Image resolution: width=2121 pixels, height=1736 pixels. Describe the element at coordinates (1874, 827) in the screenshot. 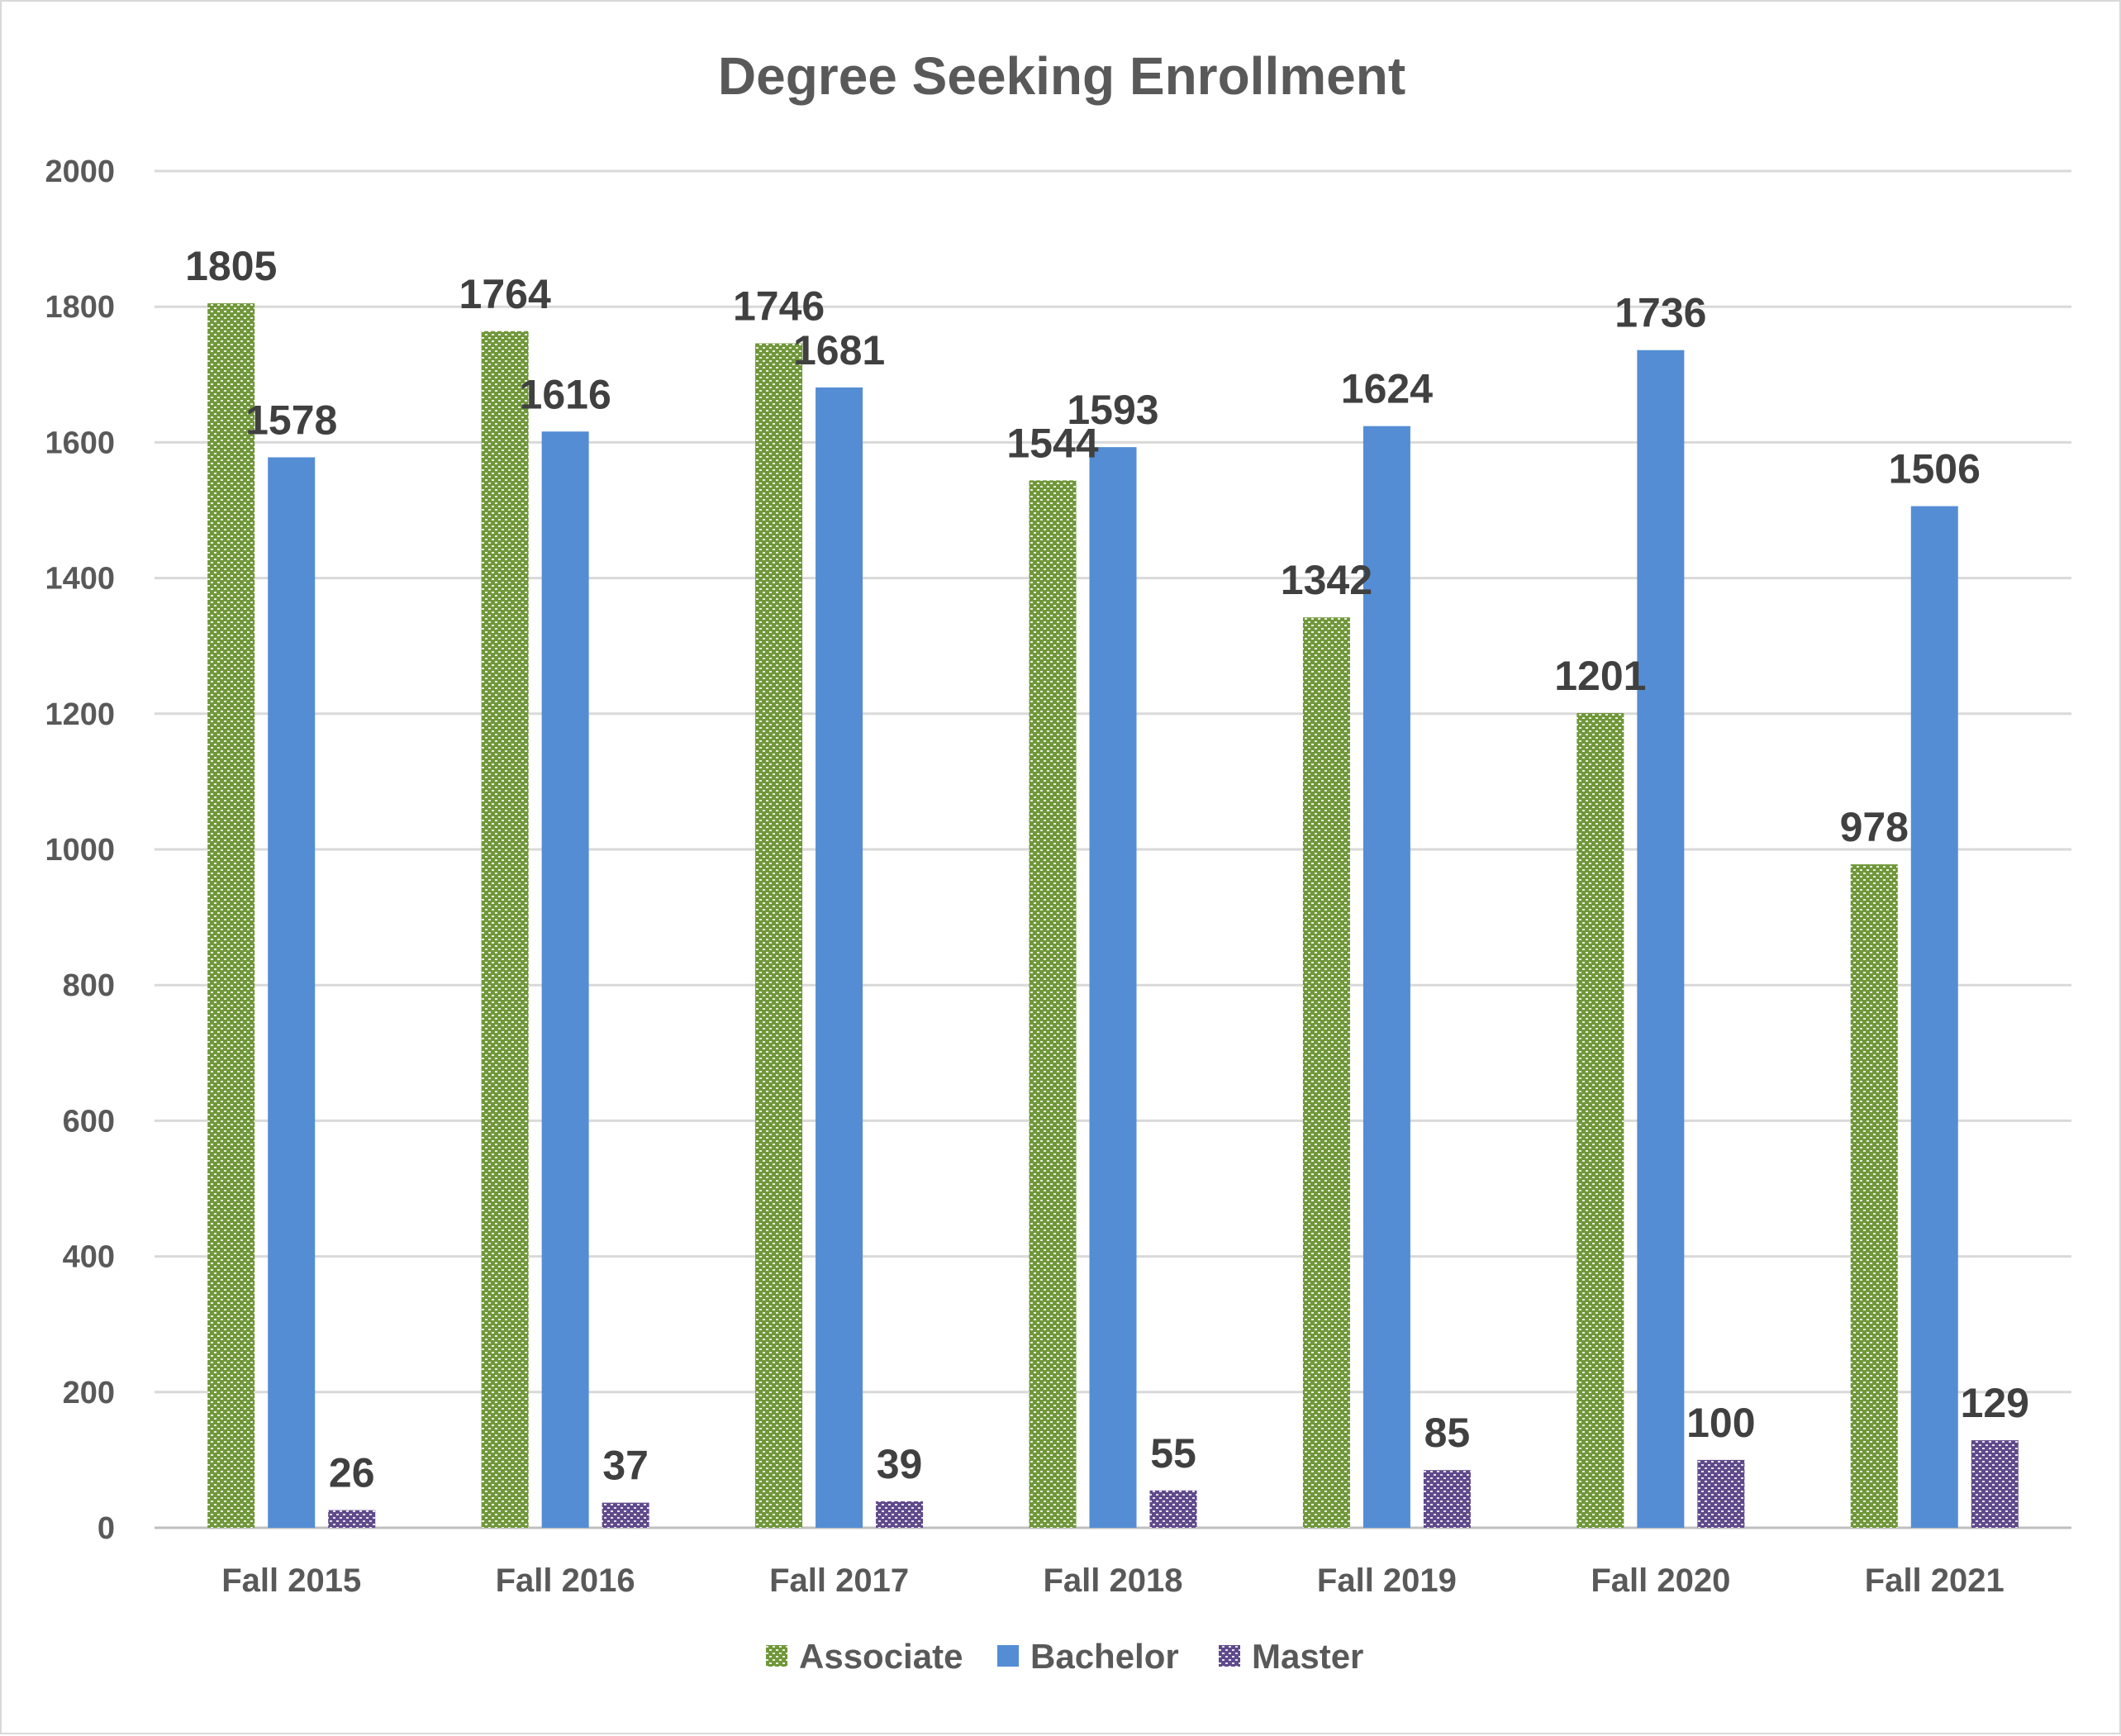

I see `data-label: 978` at that location.